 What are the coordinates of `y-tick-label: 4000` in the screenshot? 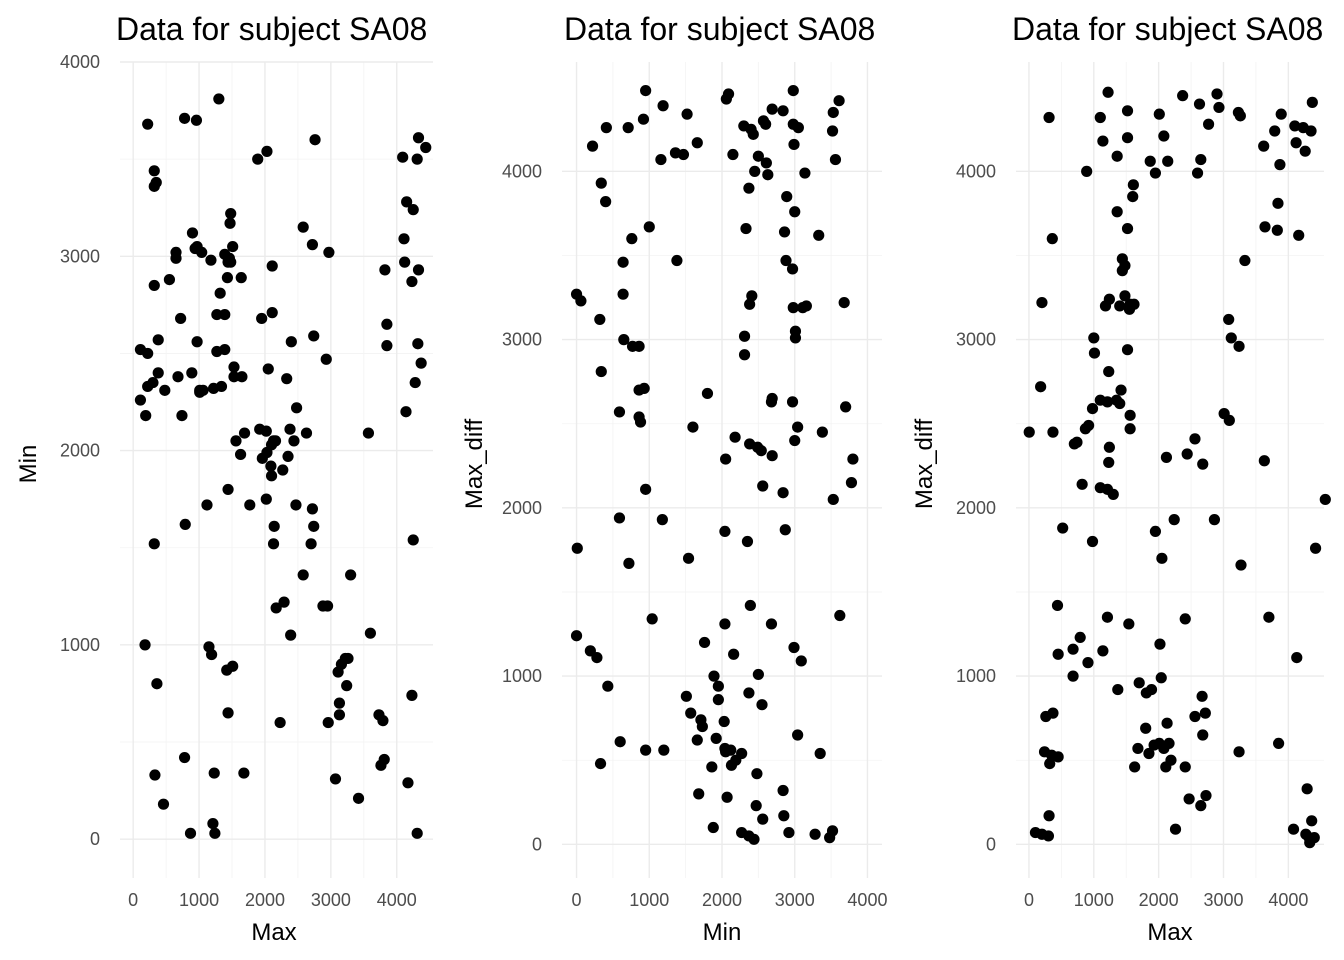 It's located at (976, 171).